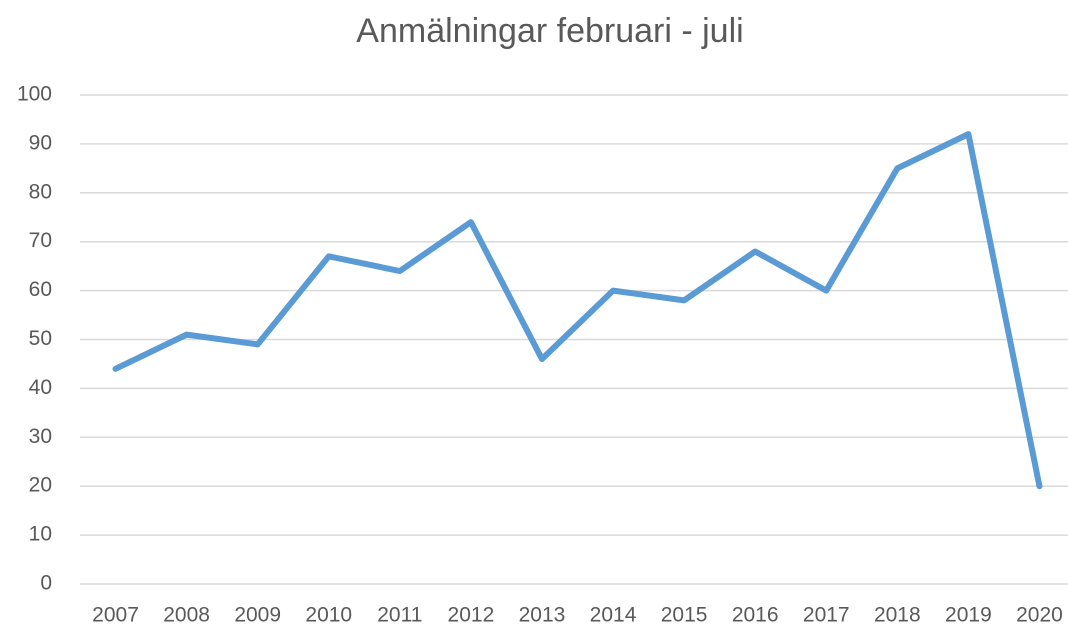  Describe the element at coordinates (40, 240) in the screenshot. I see `y-tick-label: 70` at that location.